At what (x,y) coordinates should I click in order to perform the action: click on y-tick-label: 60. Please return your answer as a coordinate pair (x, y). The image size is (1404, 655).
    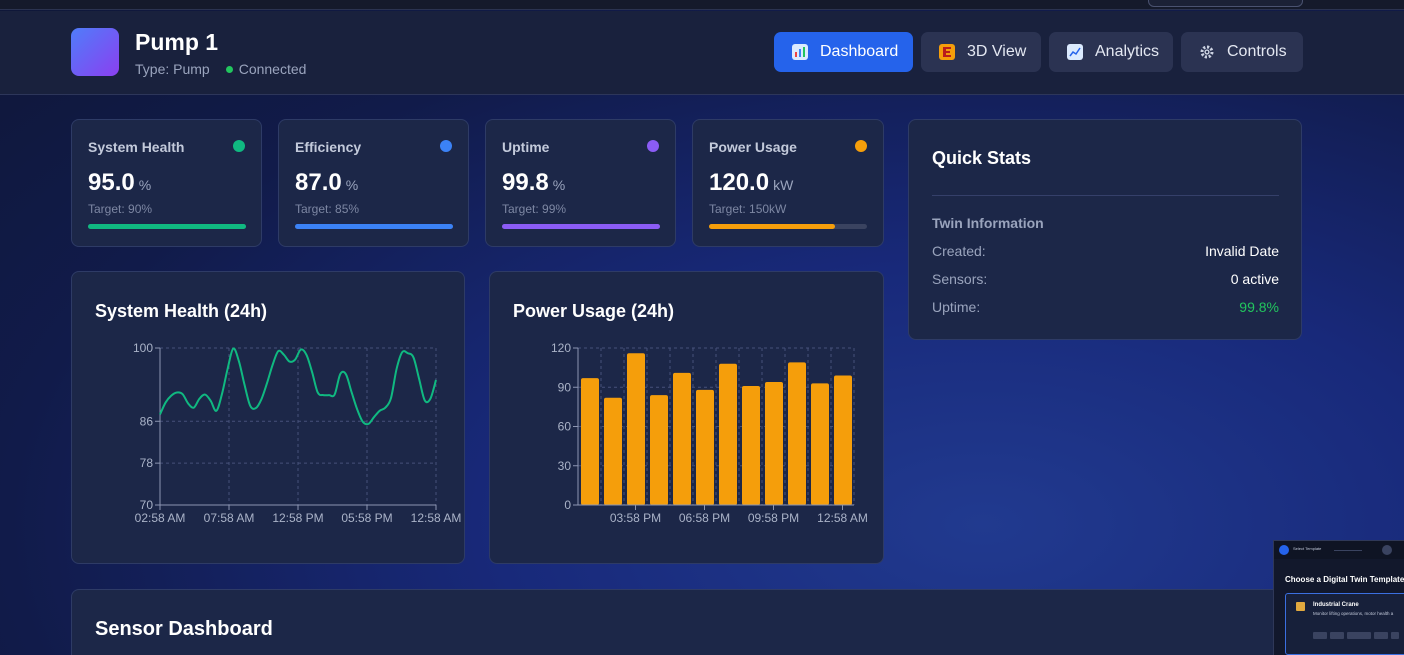
    Looking at the image, I should click on (565, 427).